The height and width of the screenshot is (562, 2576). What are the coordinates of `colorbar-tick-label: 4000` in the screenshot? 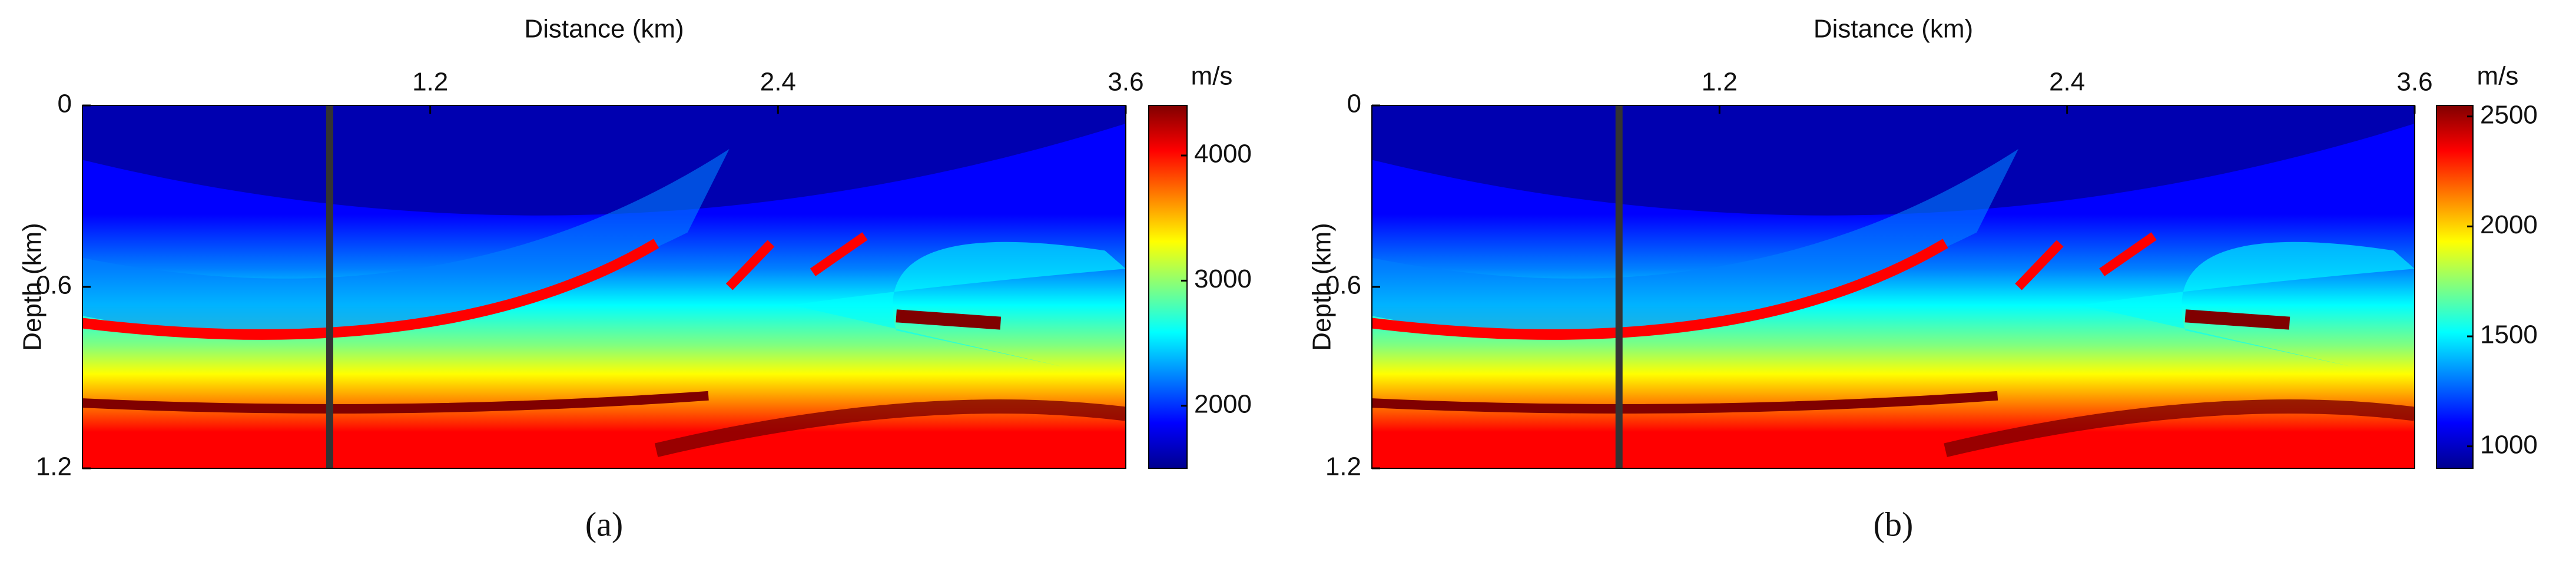 It's located at (1223, 154).